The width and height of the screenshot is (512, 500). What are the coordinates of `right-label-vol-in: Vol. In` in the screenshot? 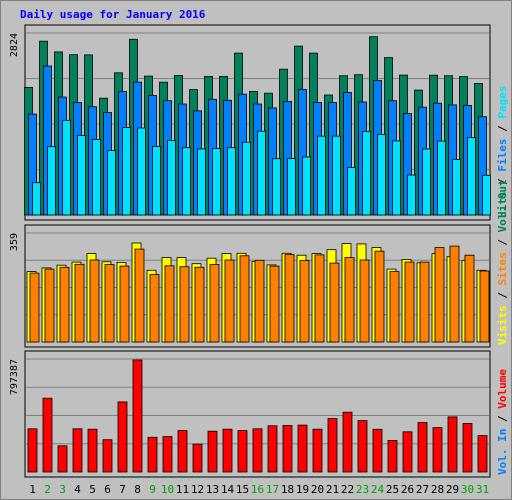 It's located at (502, 452).